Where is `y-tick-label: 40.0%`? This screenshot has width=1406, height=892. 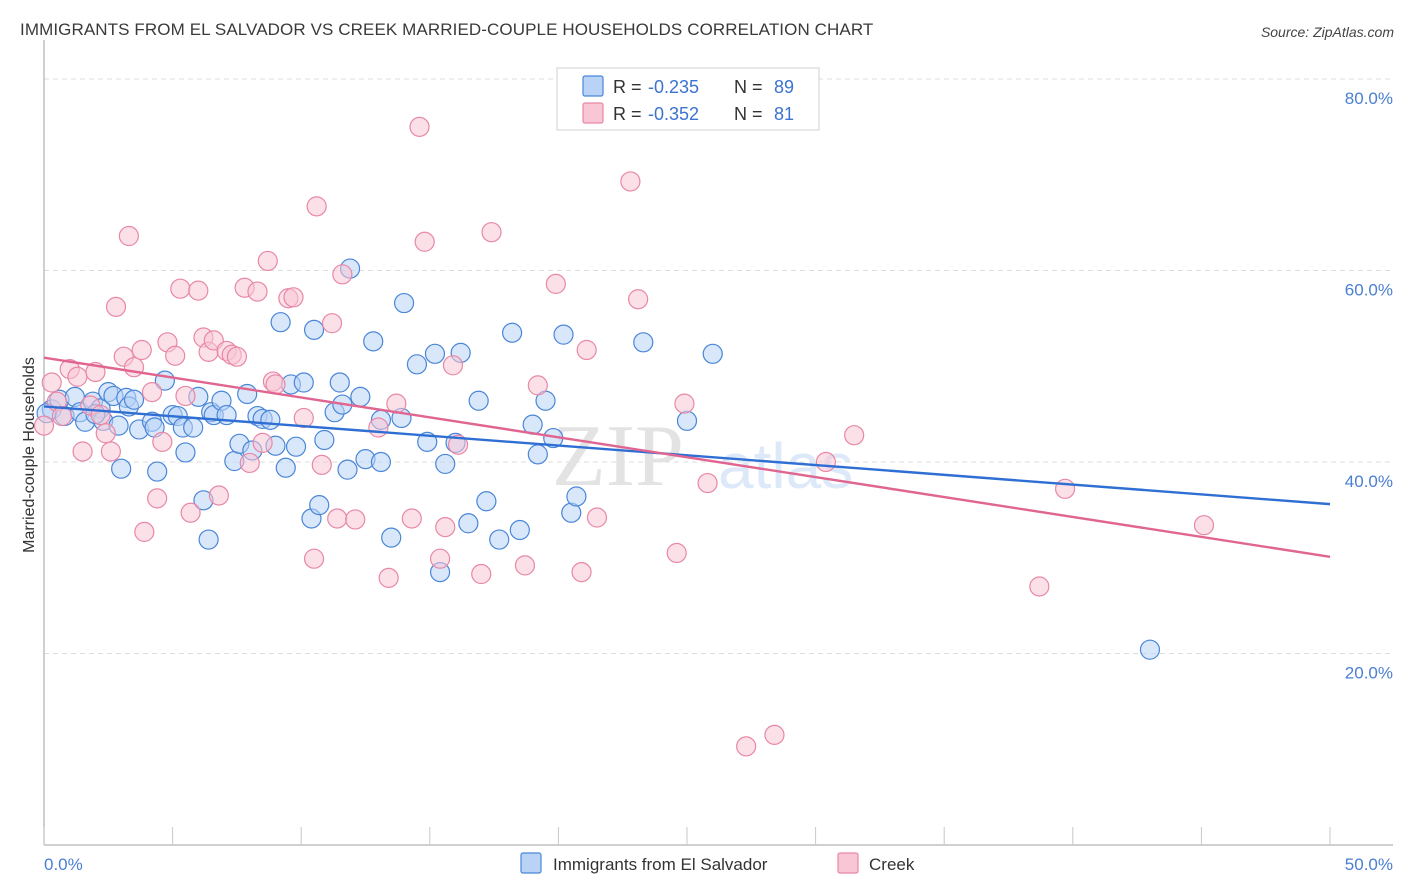 y-tick-label: 40.0% is located at coordinates (1369, 481).